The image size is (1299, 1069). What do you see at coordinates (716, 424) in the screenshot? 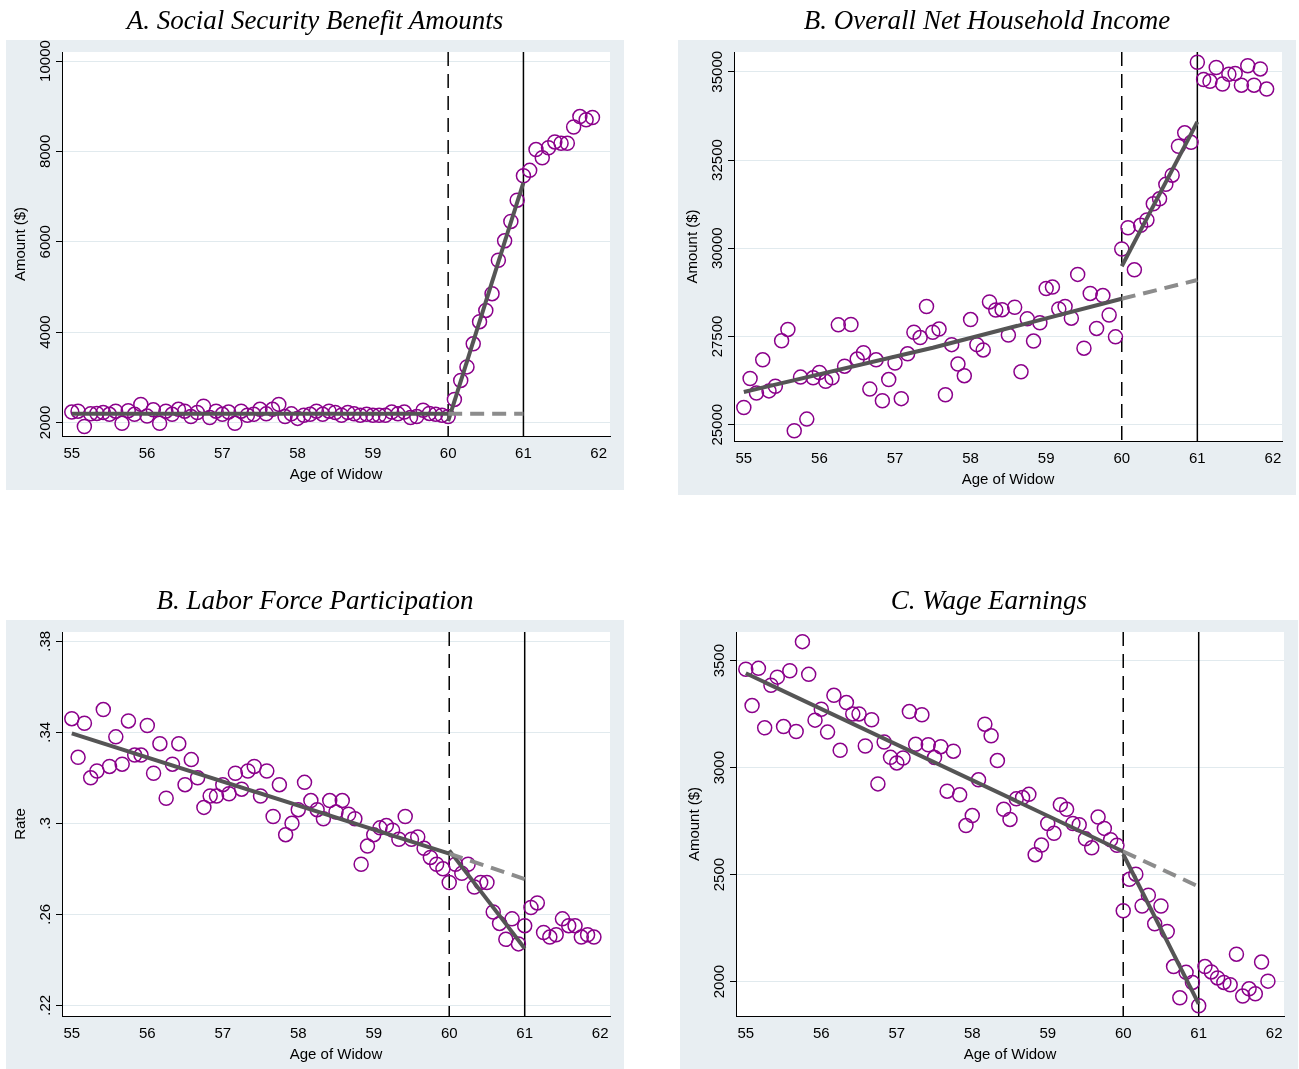
I see `y-tick-label: 25000` at bounding box center [716, 424].